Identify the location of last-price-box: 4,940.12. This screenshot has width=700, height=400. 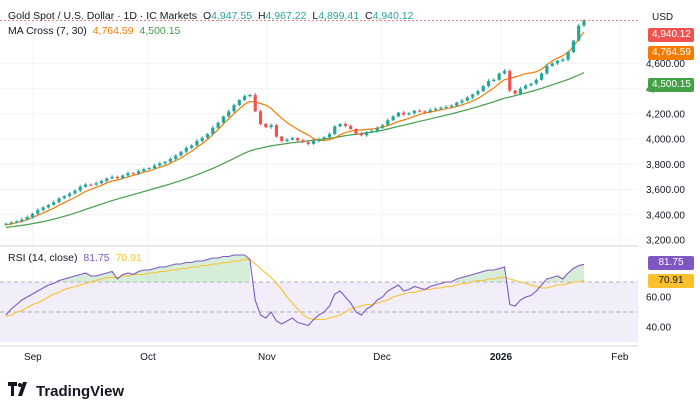
(671, 35).